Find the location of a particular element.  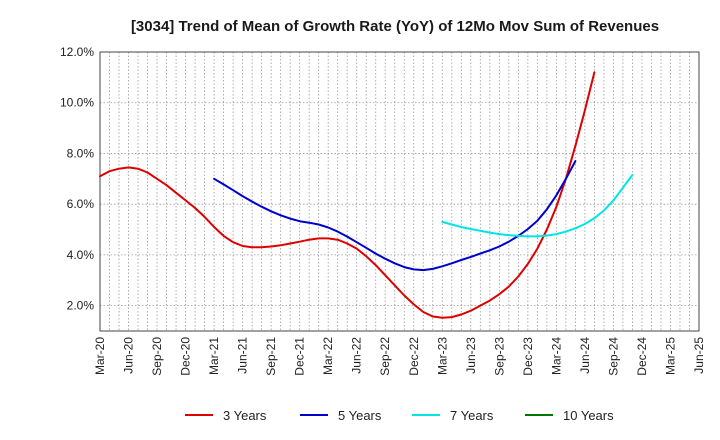

x-tick-label: Mar-24 is located at coordinates (556, 356).